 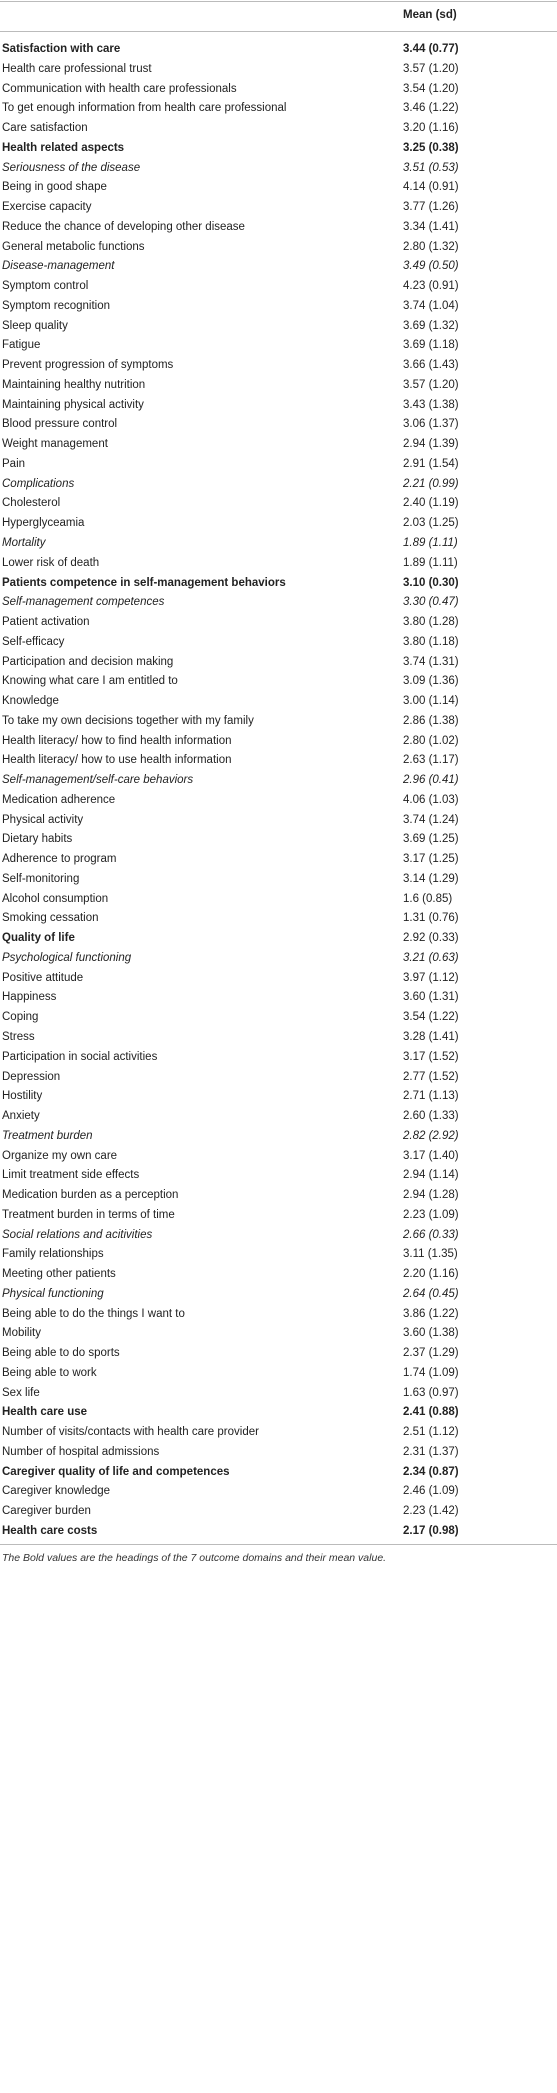 I want to click on row-label: Hostility, so click(x=22, y=1096).